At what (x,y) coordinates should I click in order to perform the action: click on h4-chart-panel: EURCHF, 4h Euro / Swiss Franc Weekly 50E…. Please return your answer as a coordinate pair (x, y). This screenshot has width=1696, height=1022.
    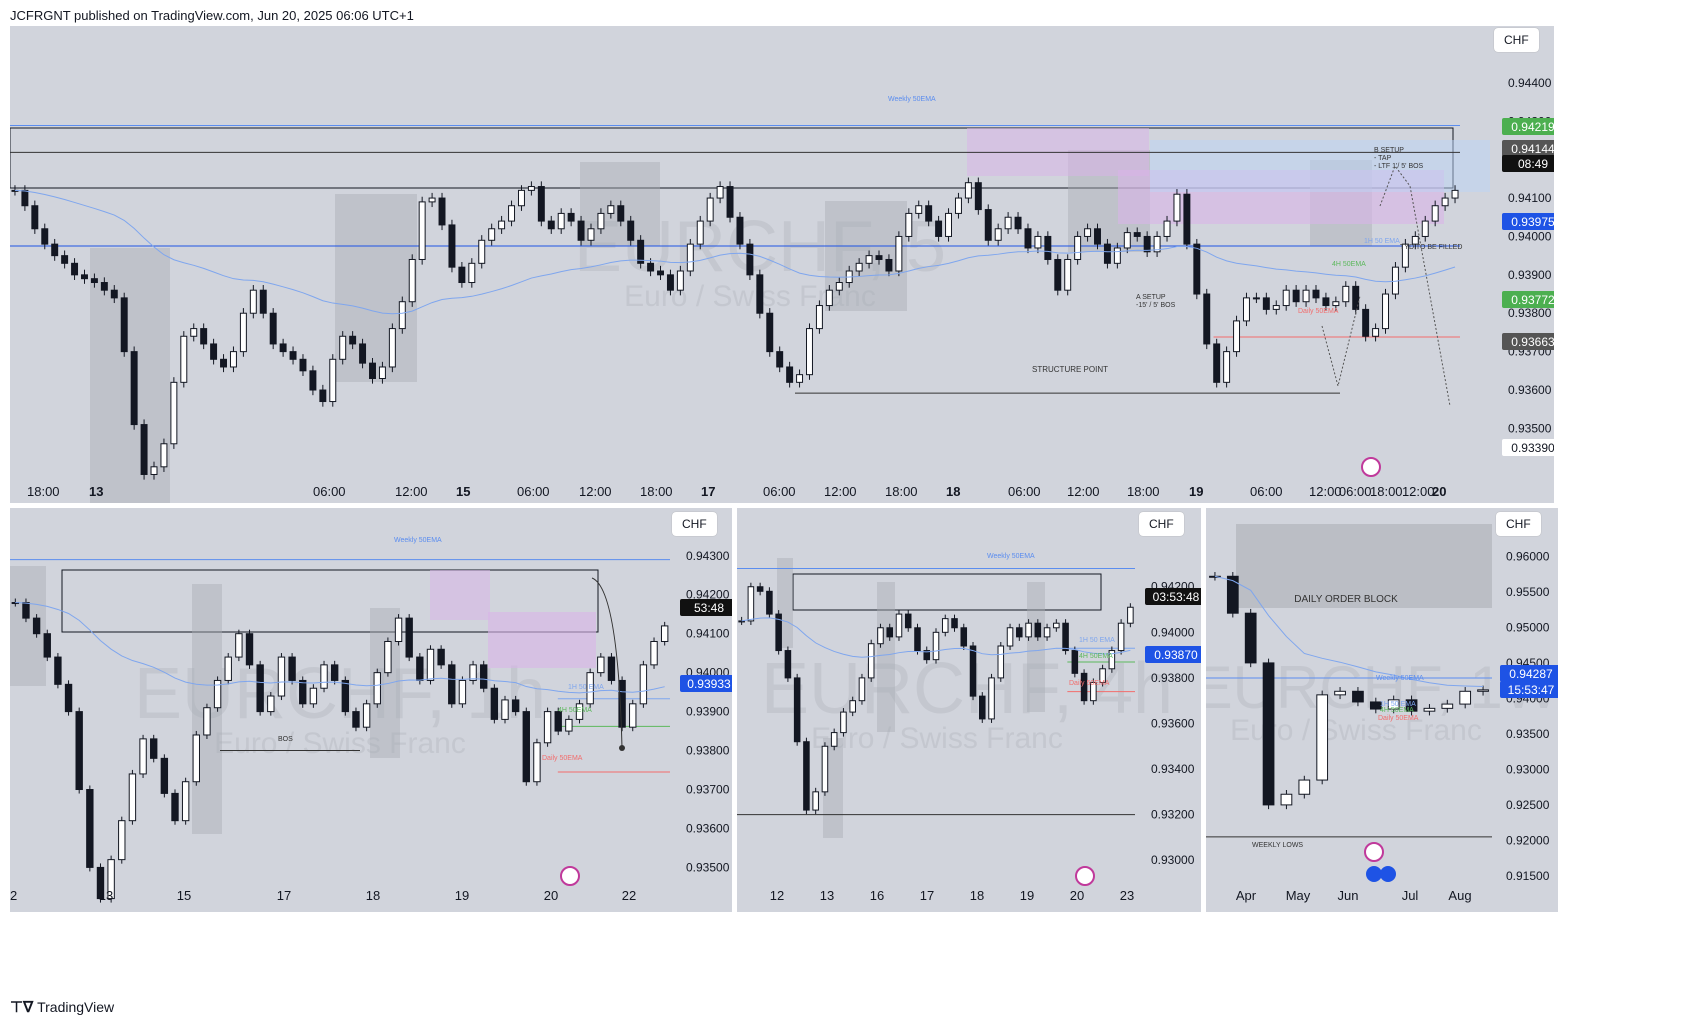
    Looking at the image, I should click on (969, 710).